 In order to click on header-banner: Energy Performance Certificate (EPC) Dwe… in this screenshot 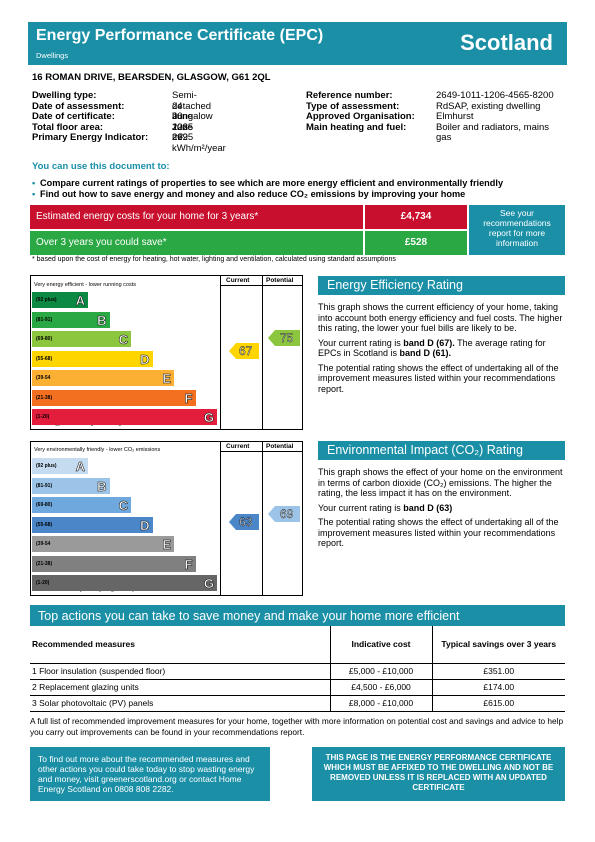, I will do `click(297, 43)`.